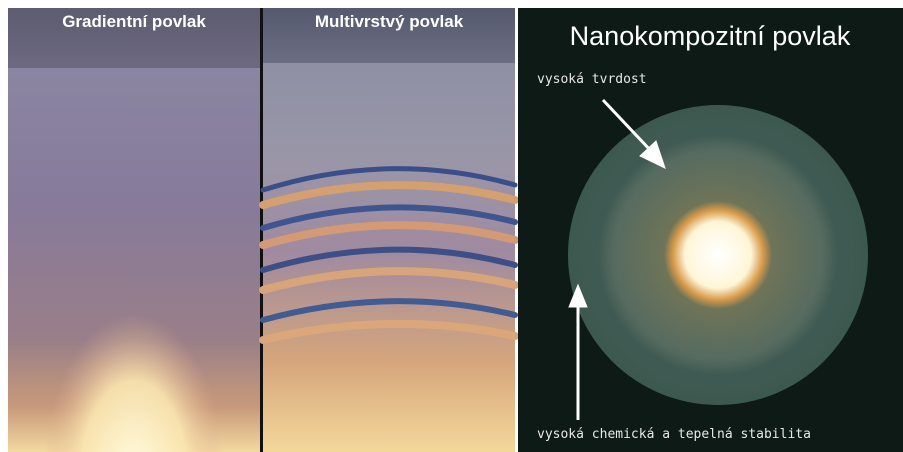 This screenshot has height=452, width=903. What do you see at coordinates (389, 255) in the screenshot?
I see `interference-fringes` at bounding box center [389, 255].